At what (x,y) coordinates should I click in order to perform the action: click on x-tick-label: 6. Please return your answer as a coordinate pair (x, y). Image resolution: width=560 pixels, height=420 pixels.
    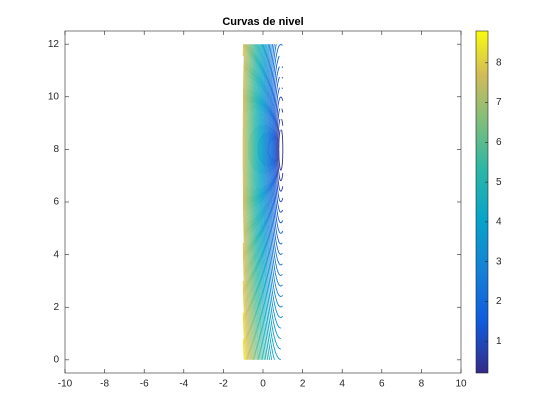
    Looking at the image, I should click on (382, 384).